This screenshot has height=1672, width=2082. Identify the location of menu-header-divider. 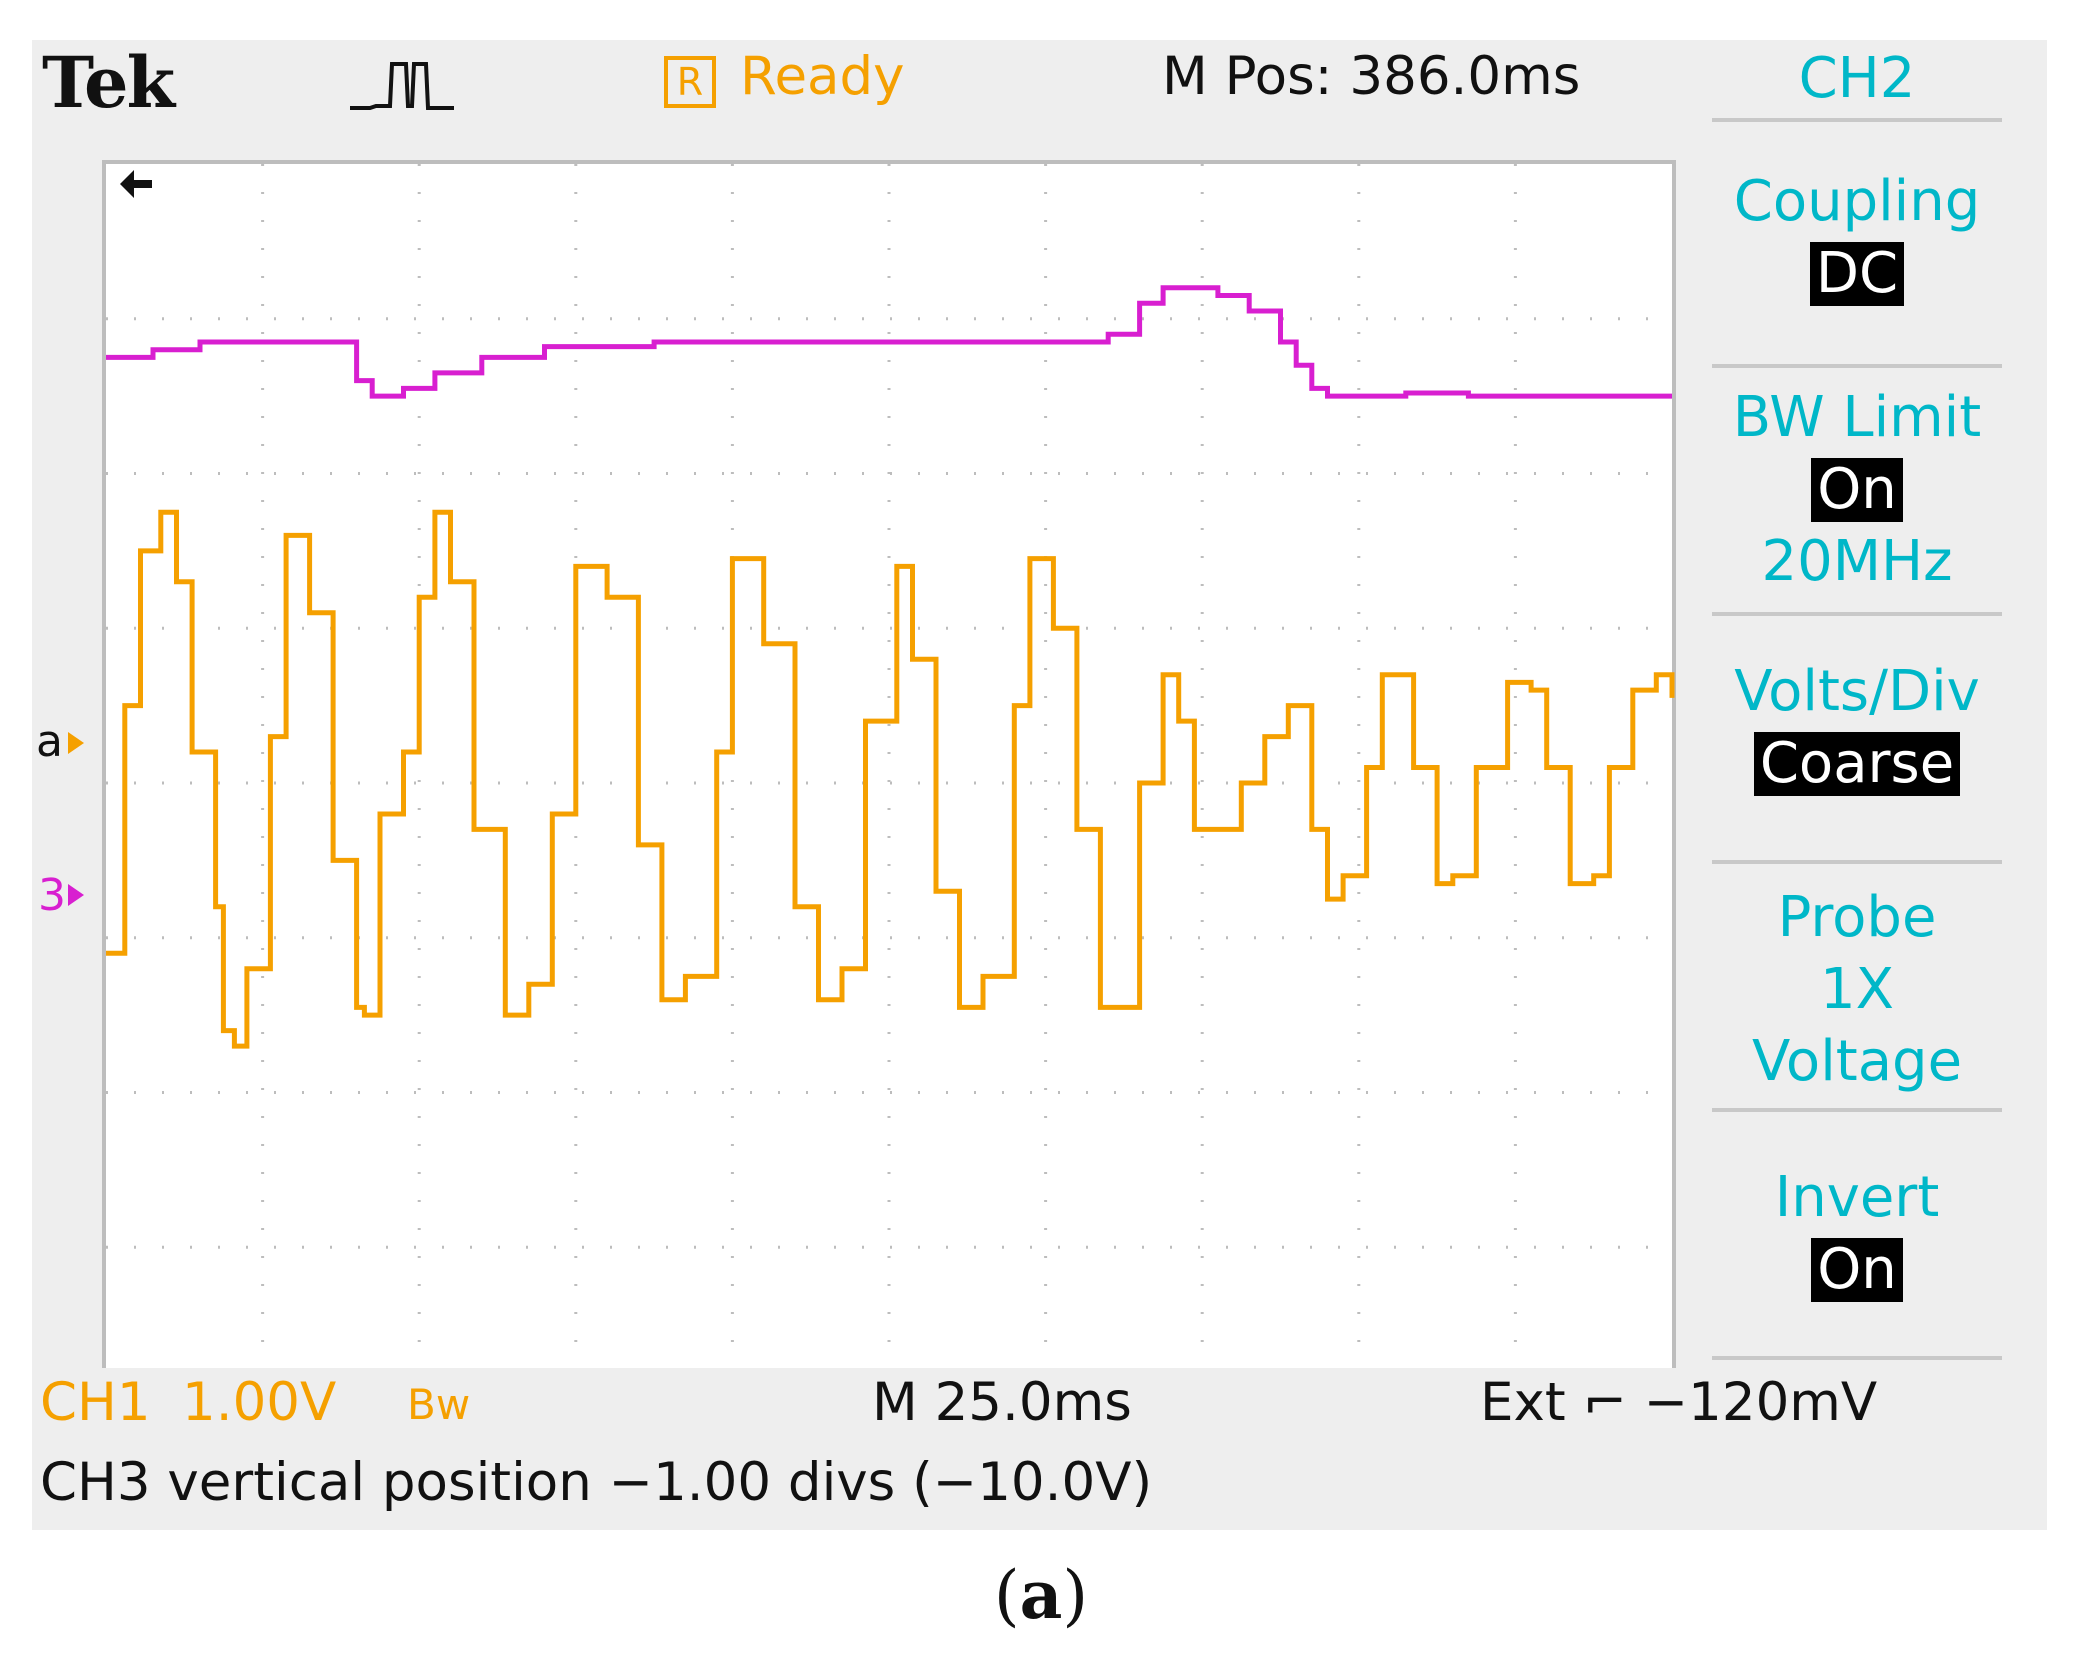
(1857, 81).